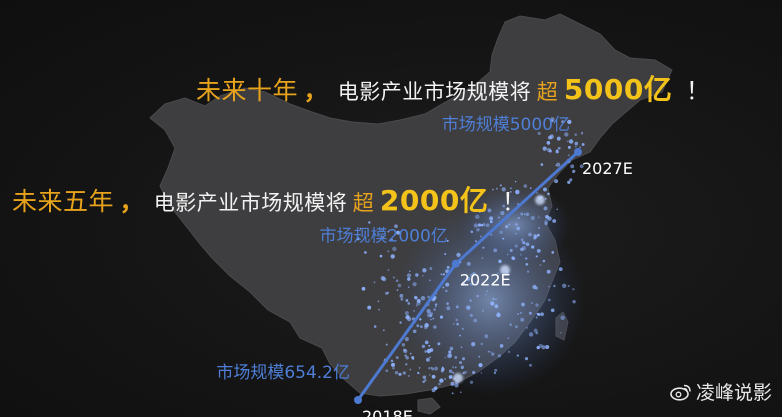 Image resolution: width=782 pixels, height=417 pixels. Describe the element at coordinates (721, 391) in the screenshot. I see `weibo-watermark: 凌峰说影` at that location.